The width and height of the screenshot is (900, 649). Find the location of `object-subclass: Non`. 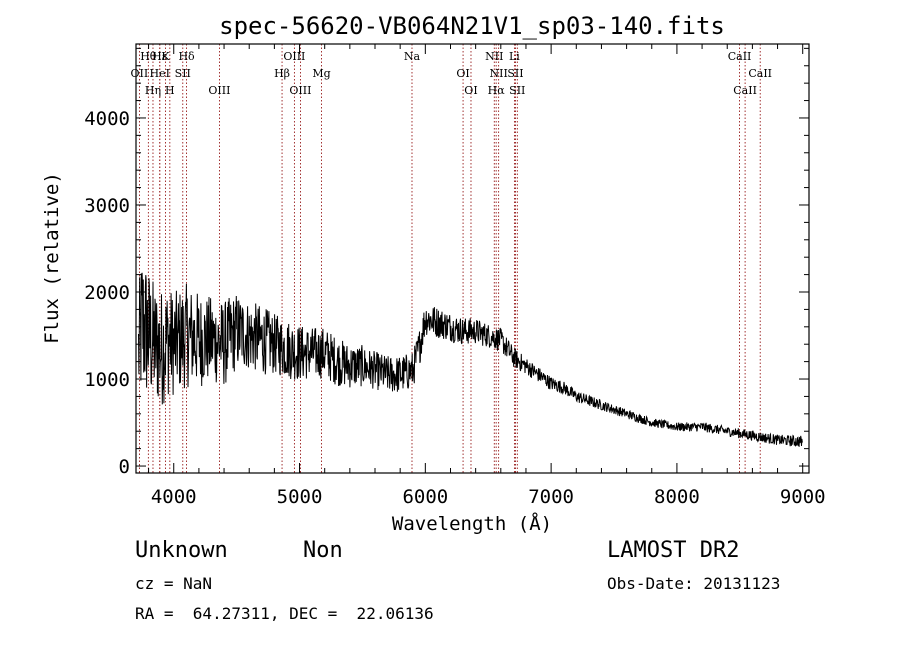

object-subclass: Non is located at coordinates (323, 550).